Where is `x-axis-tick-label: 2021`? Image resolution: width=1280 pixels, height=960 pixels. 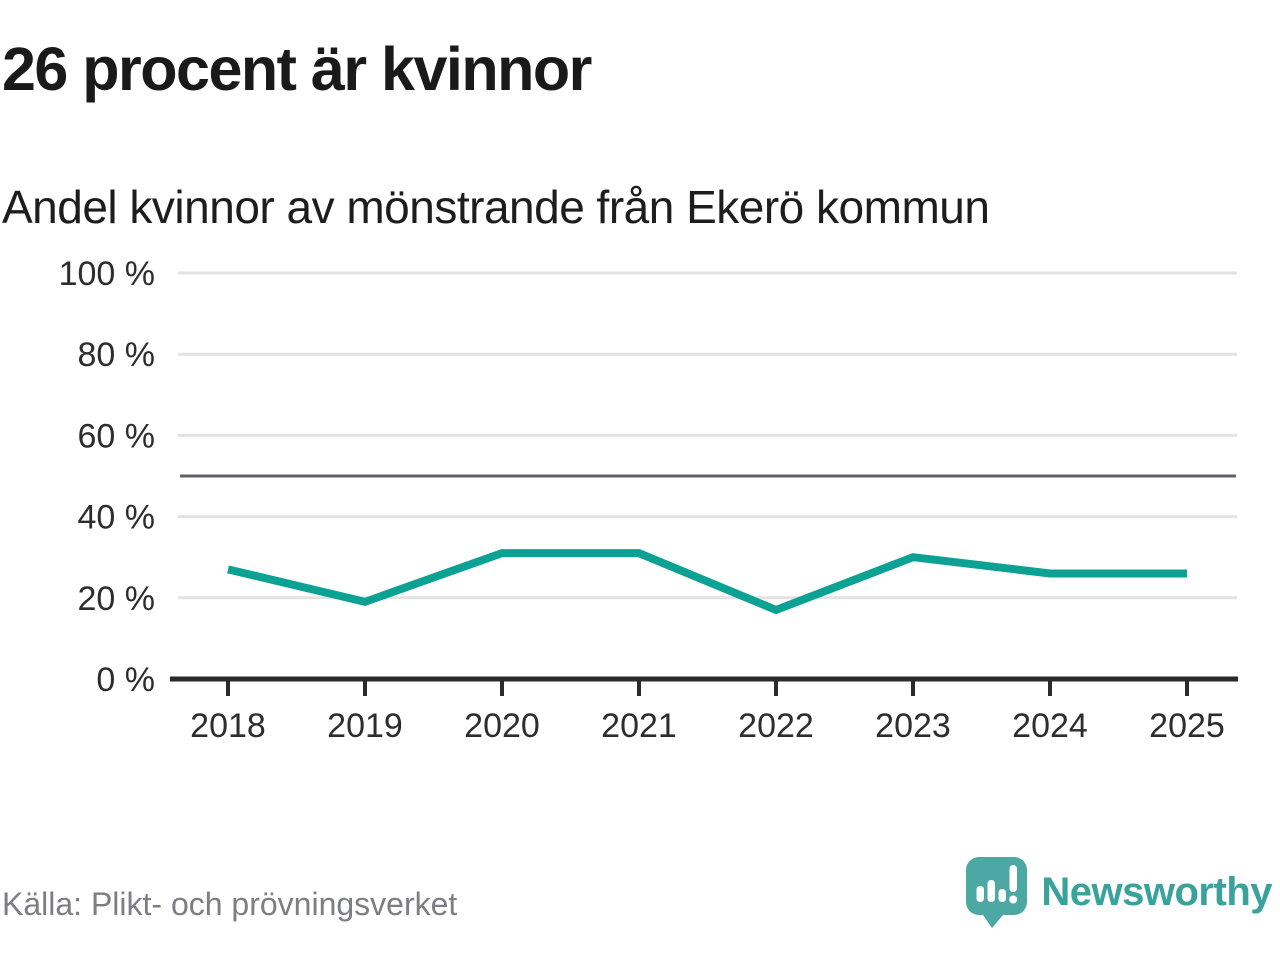
x-axis-tick-label: 2021 is located at coordinates (639, 726).